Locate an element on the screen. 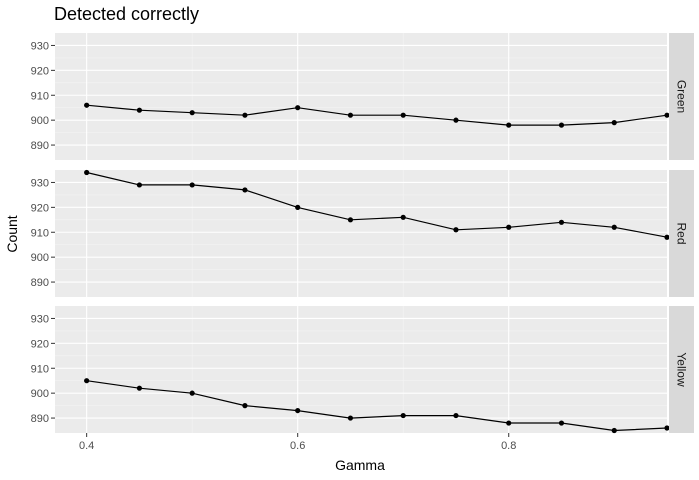 The width and height of the screenshot is (699, 480). x-tick-label: 0.8 is located at coordinates (508, 446).